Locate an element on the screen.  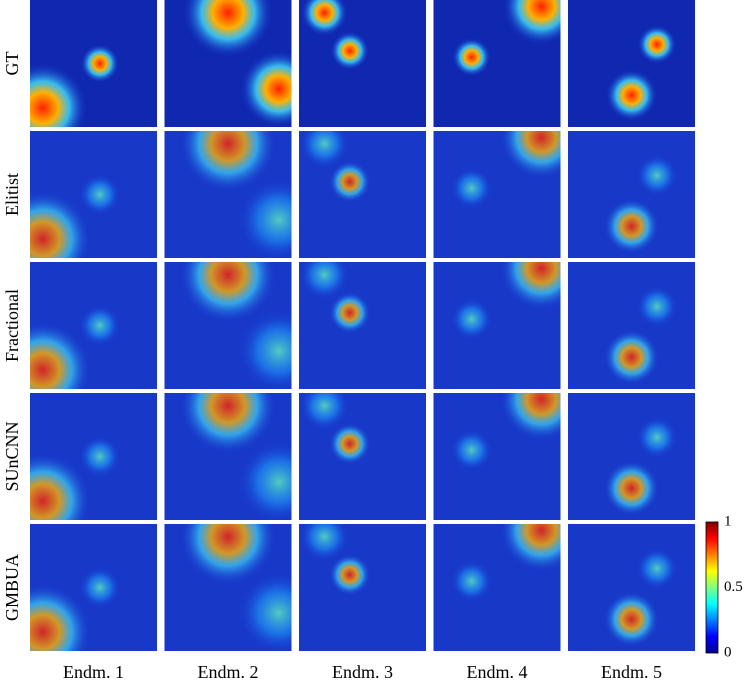
colorbar is located at coordinates (712, 587).